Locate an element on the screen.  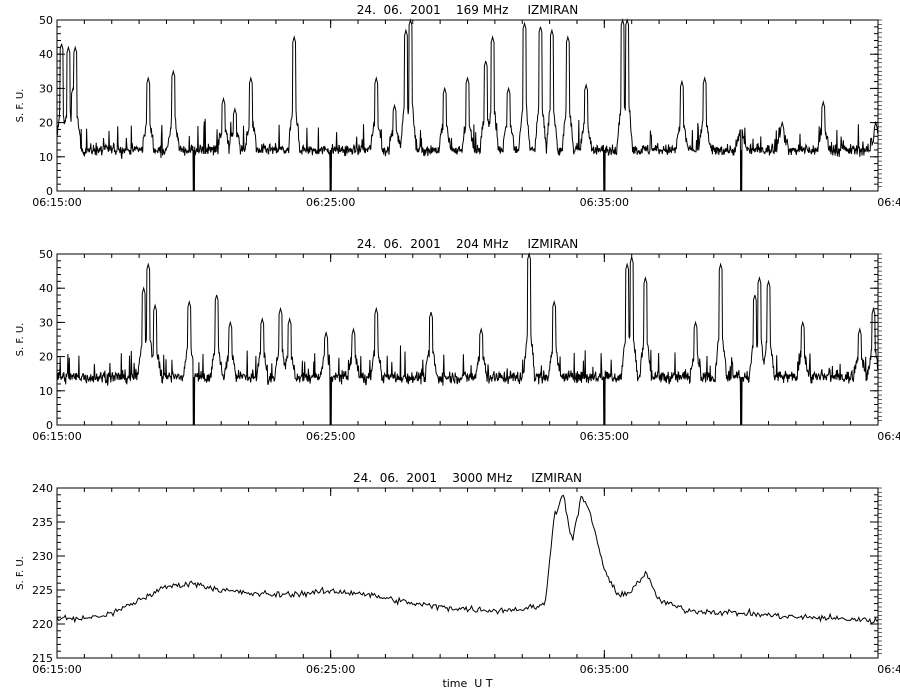
x-axis-label: time U T is located at coordinates (467, 683).